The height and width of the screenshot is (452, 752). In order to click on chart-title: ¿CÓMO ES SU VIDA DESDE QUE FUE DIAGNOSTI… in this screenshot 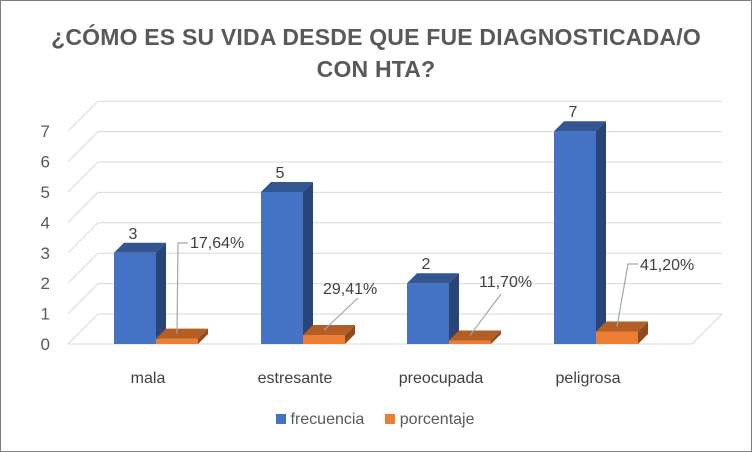, I will do `click(376, 53)`.